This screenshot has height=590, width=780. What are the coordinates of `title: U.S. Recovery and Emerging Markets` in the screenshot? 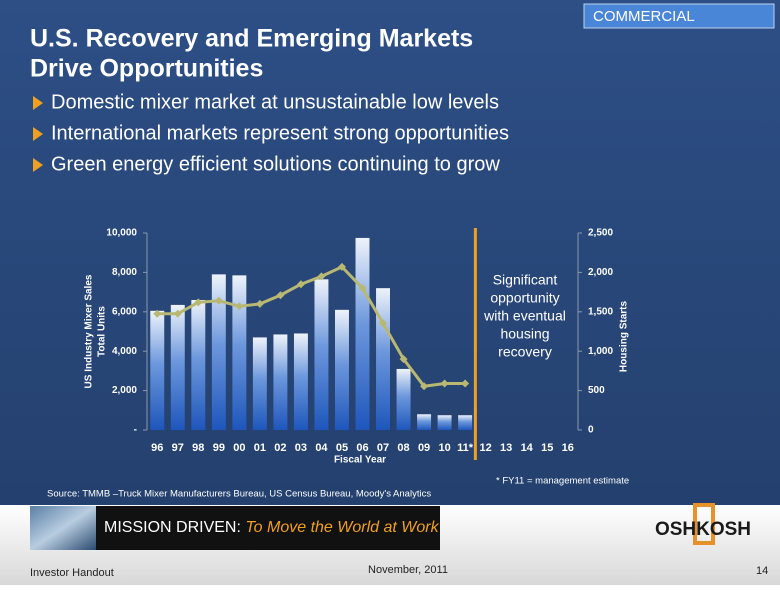 It's located at (251, 39).